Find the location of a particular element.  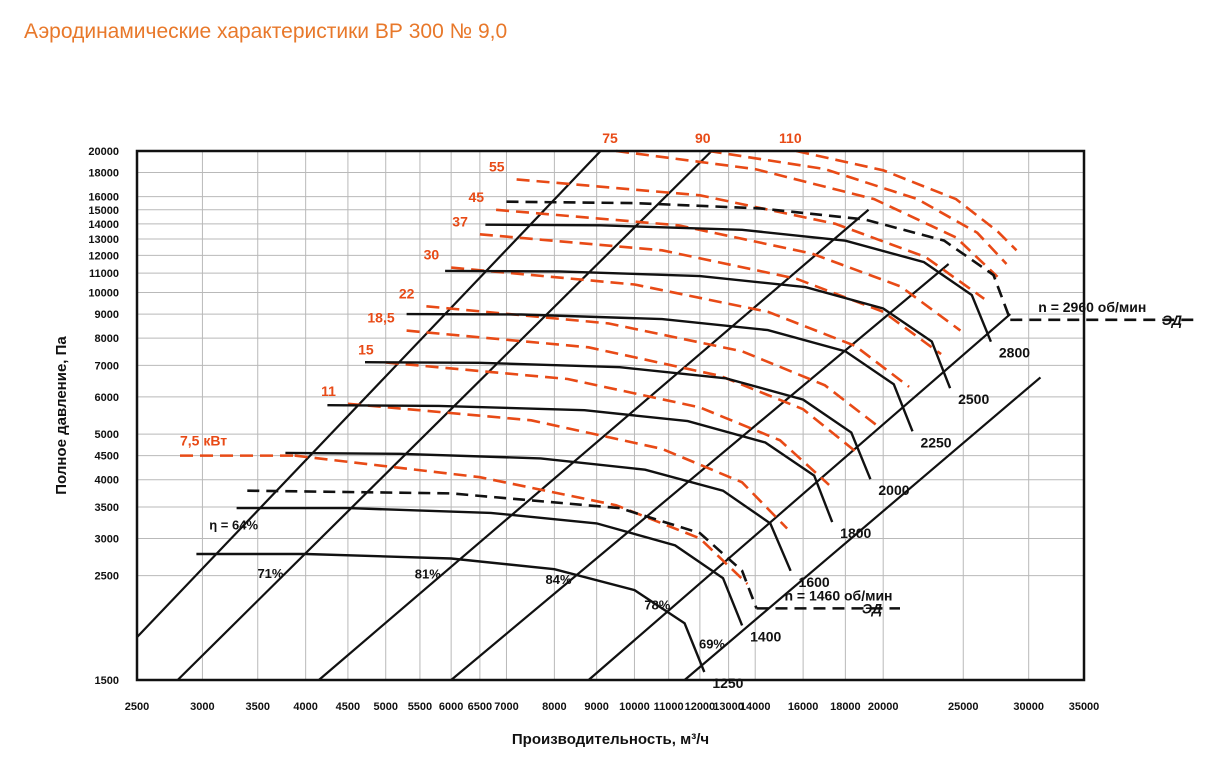

x-tick-label: 35000 is located at coordinates (1084, 707).